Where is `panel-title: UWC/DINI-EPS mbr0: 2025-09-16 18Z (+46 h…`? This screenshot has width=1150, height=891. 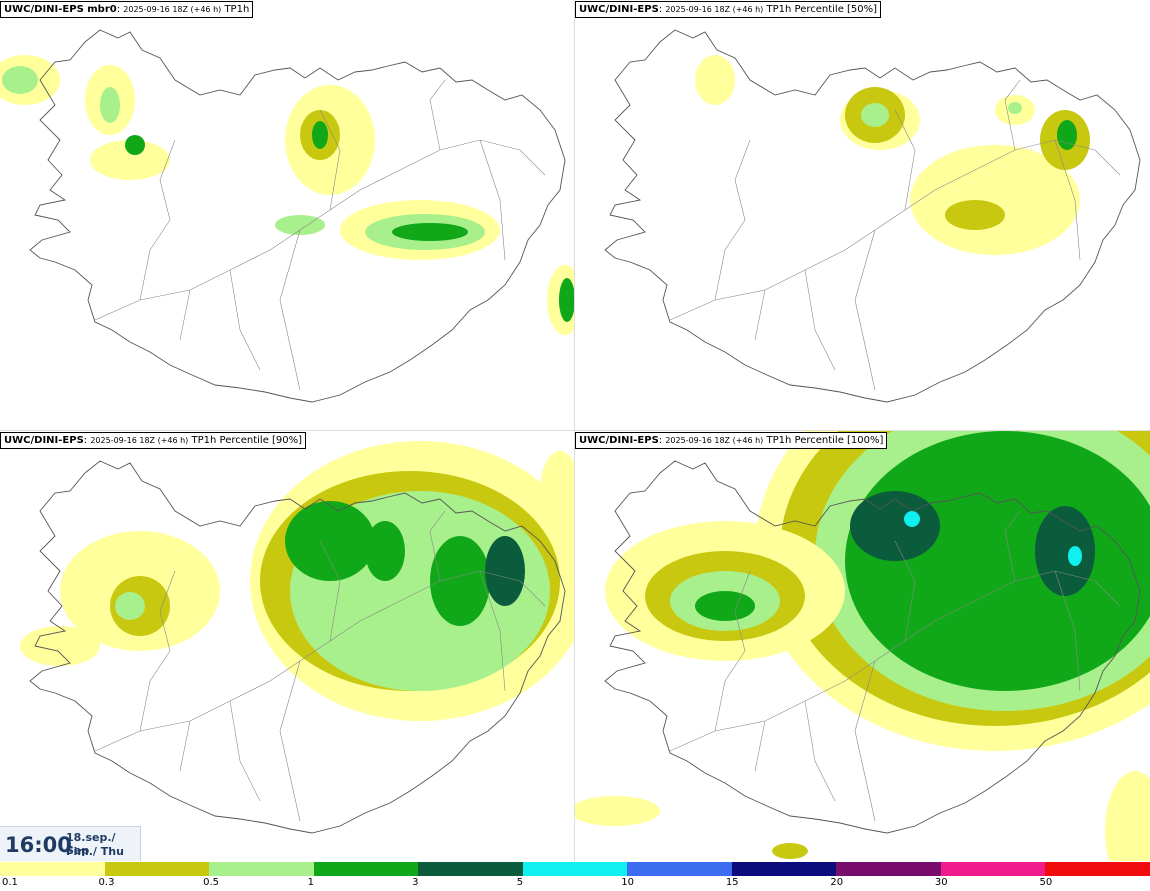
panel-title: UWC/DINI-EPS mbr0: 2025-09-16 18Z (+46 h… is located at coordinates (127, 9).